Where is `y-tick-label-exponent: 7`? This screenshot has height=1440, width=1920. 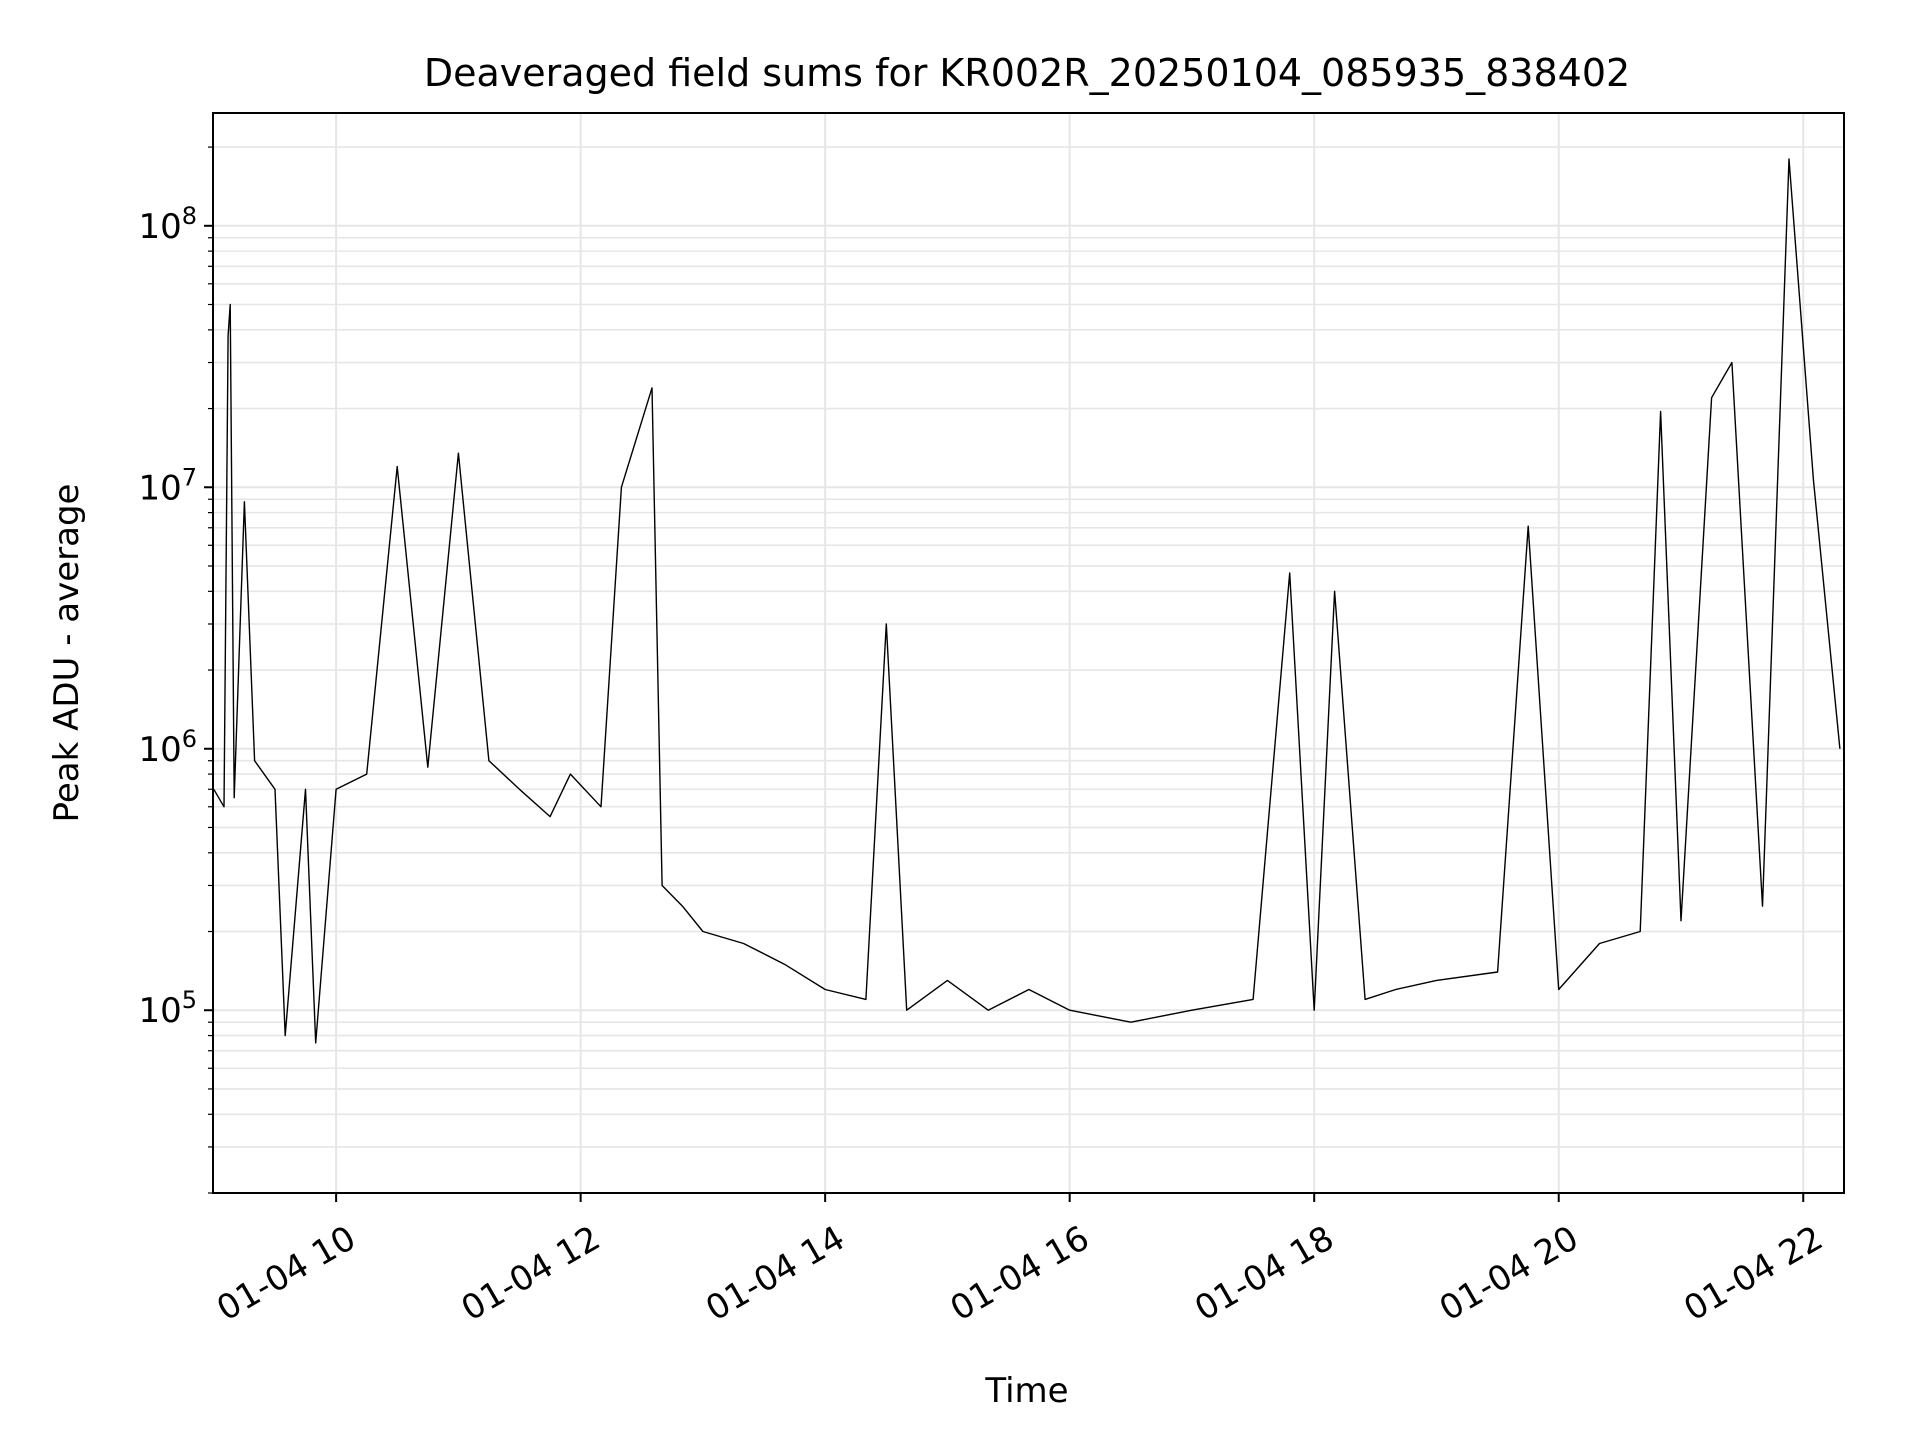
y-tick-label-exponent: 7 is located at coordinates (189, 477).